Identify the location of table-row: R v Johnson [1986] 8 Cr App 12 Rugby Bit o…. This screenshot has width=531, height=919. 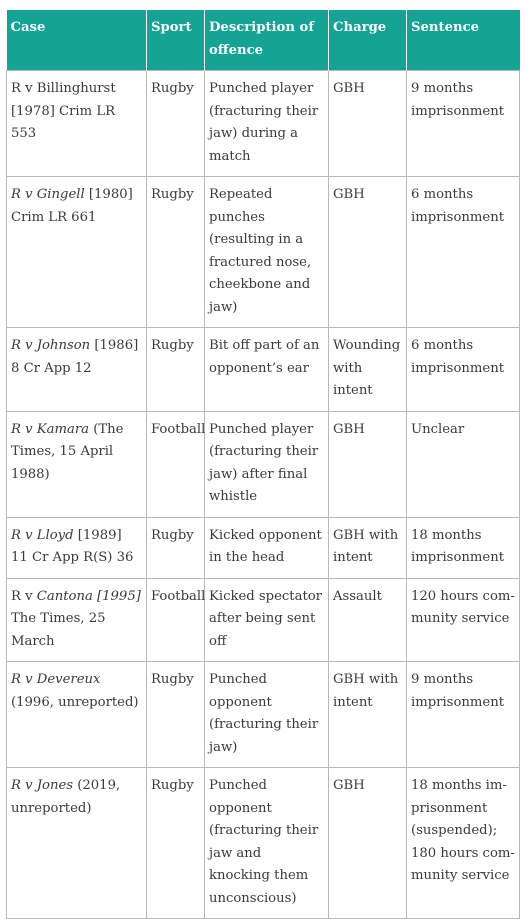
(263, 369).